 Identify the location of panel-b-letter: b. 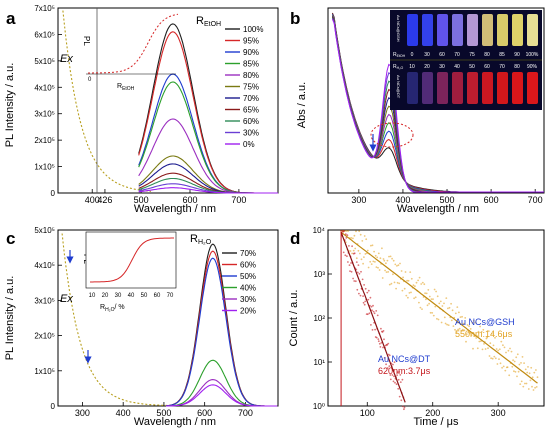
(295, 18).